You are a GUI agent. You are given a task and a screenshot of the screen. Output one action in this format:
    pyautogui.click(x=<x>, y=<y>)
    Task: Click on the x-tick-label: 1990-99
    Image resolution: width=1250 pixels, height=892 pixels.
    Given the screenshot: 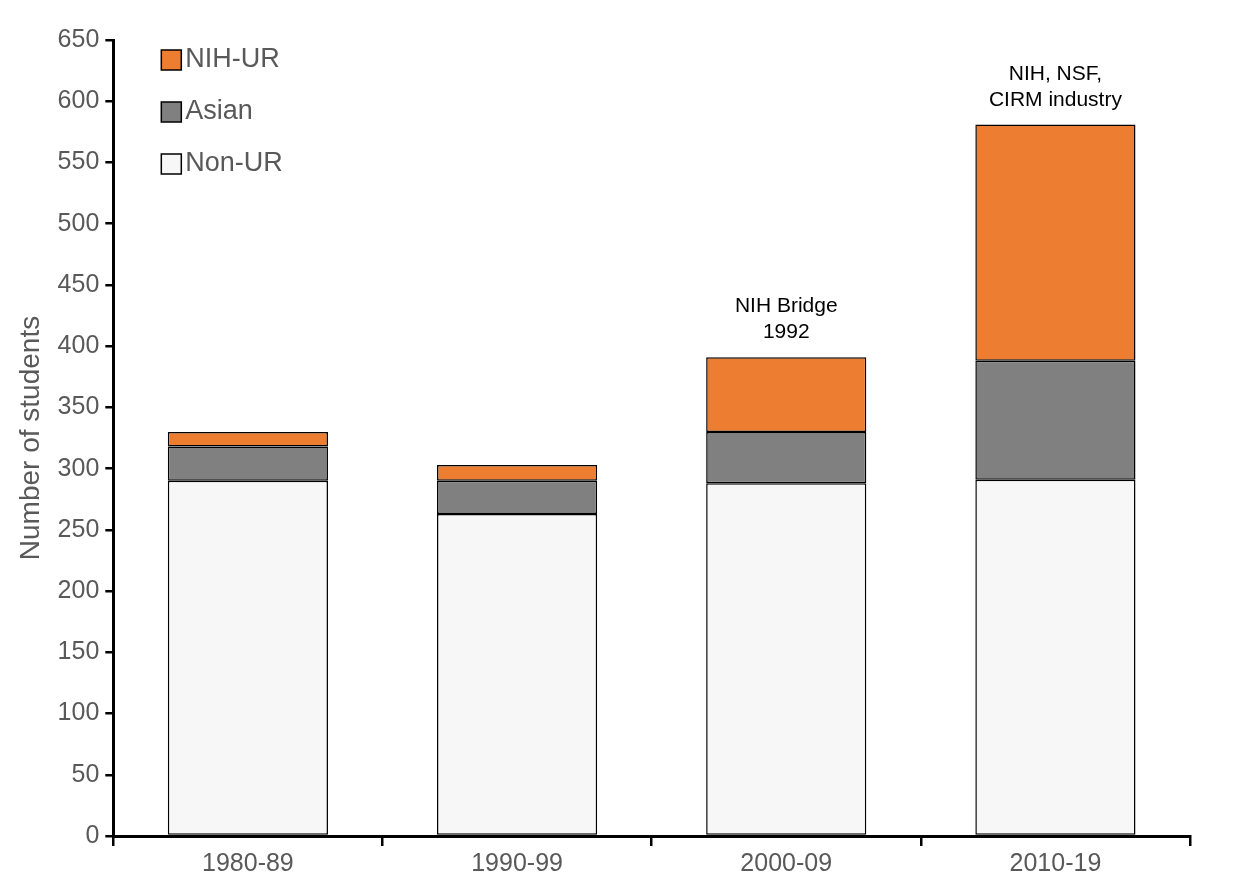 What is the action you would take?
    pyautogui.click(x=517, y=861)
    